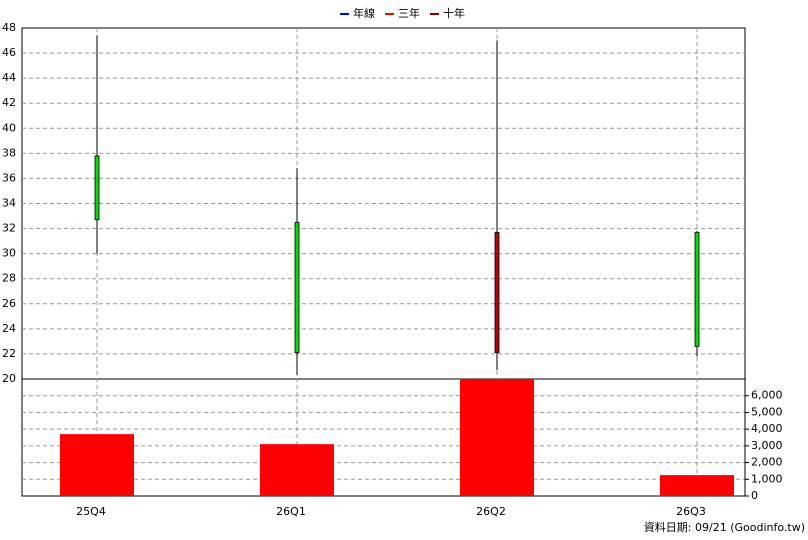 This screenshot has width=808, height=540. What do you see at coordinates (767, 428) in the screenshot?
I see `y2-tick-label: 4,000` at bounding box center [767, 428].